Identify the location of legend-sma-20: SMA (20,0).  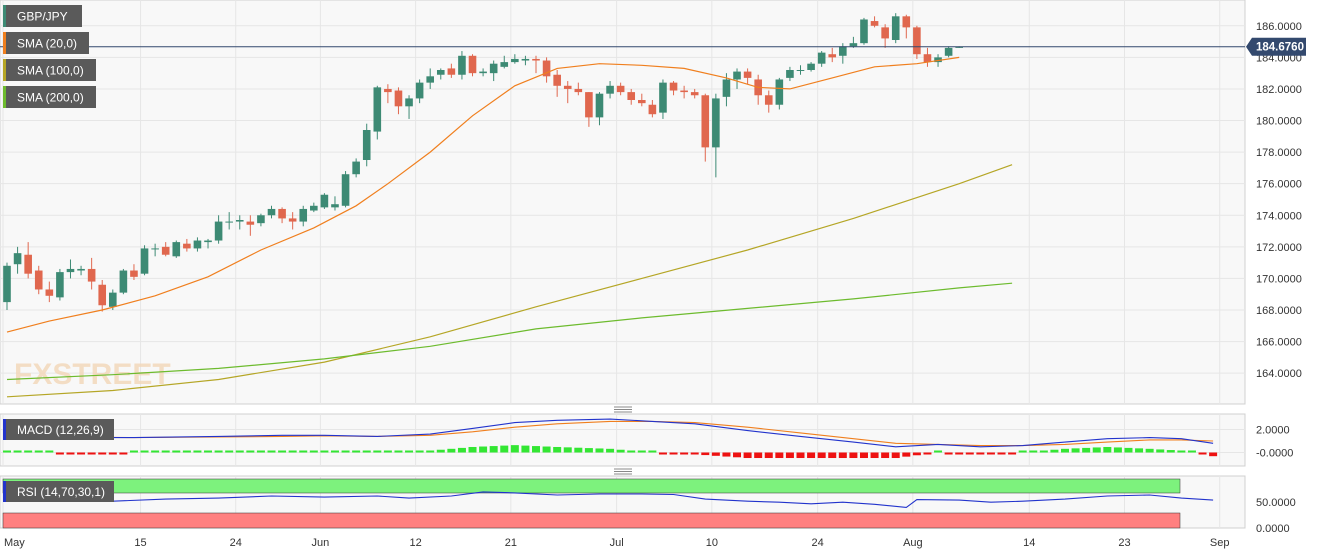
(46, 43).